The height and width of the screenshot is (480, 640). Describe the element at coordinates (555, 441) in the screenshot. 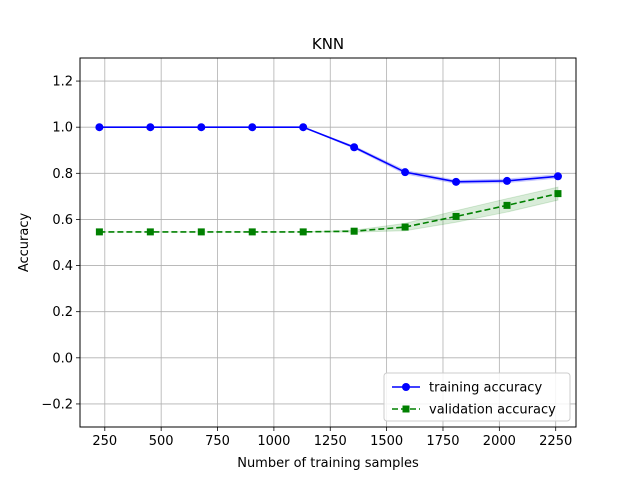

I see `x-tick-label: 2250` at that location.